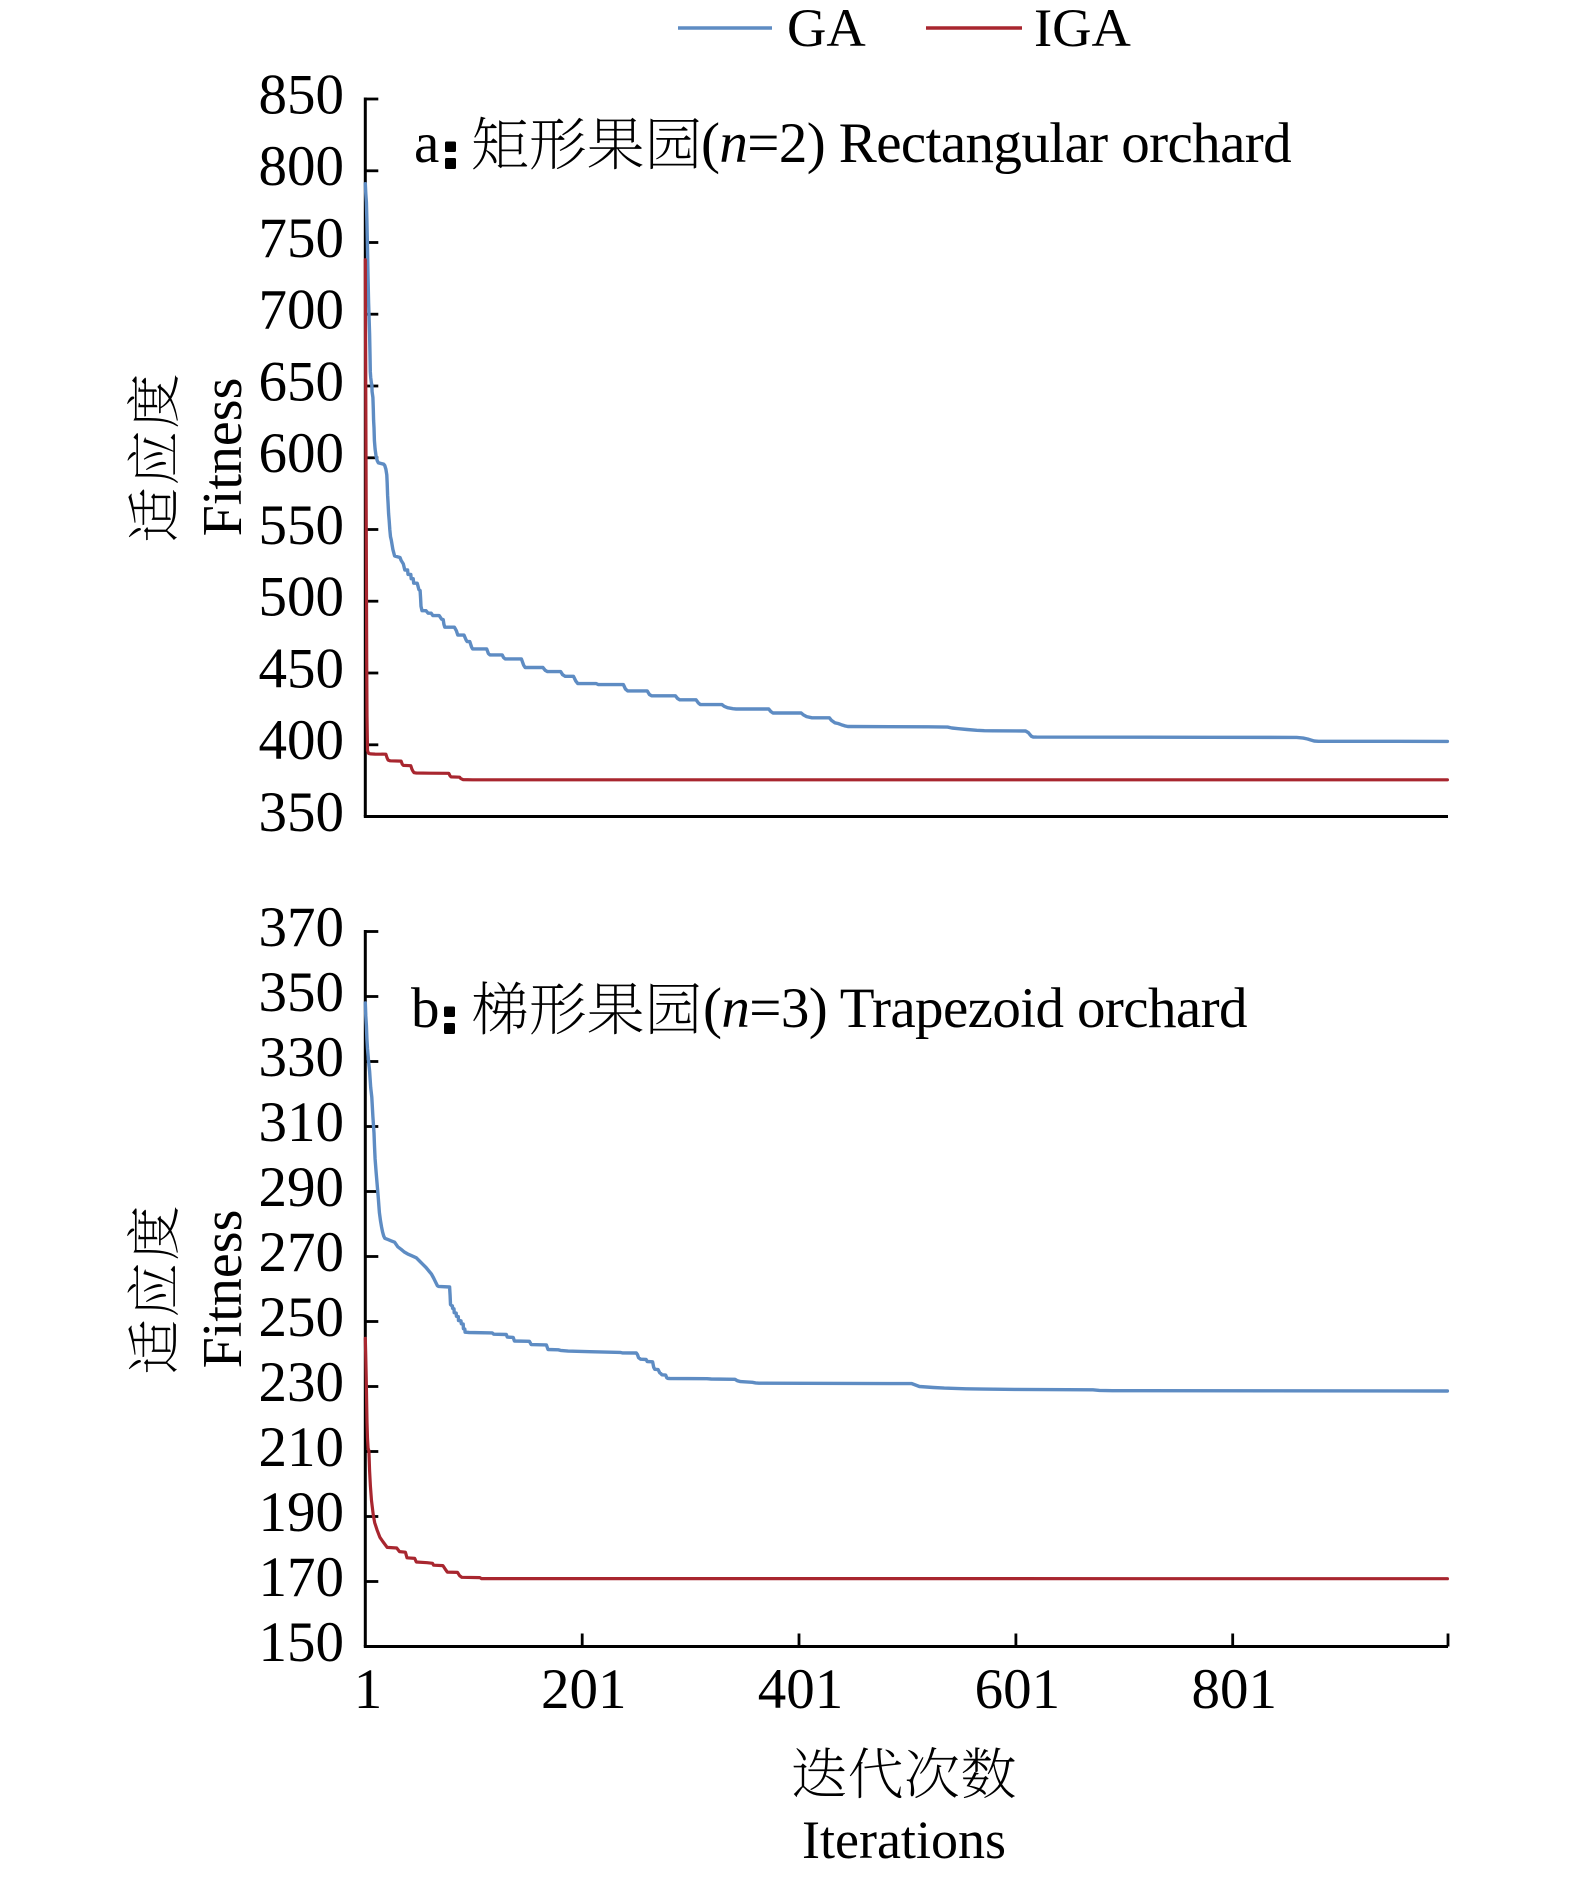 Image resolution: width=1575 pixels, height=1878 pixels. What do you see at coordinates (302, 1382) in the screenshot?
I see `svg-text: 230` at bounding box center [302, 1382].